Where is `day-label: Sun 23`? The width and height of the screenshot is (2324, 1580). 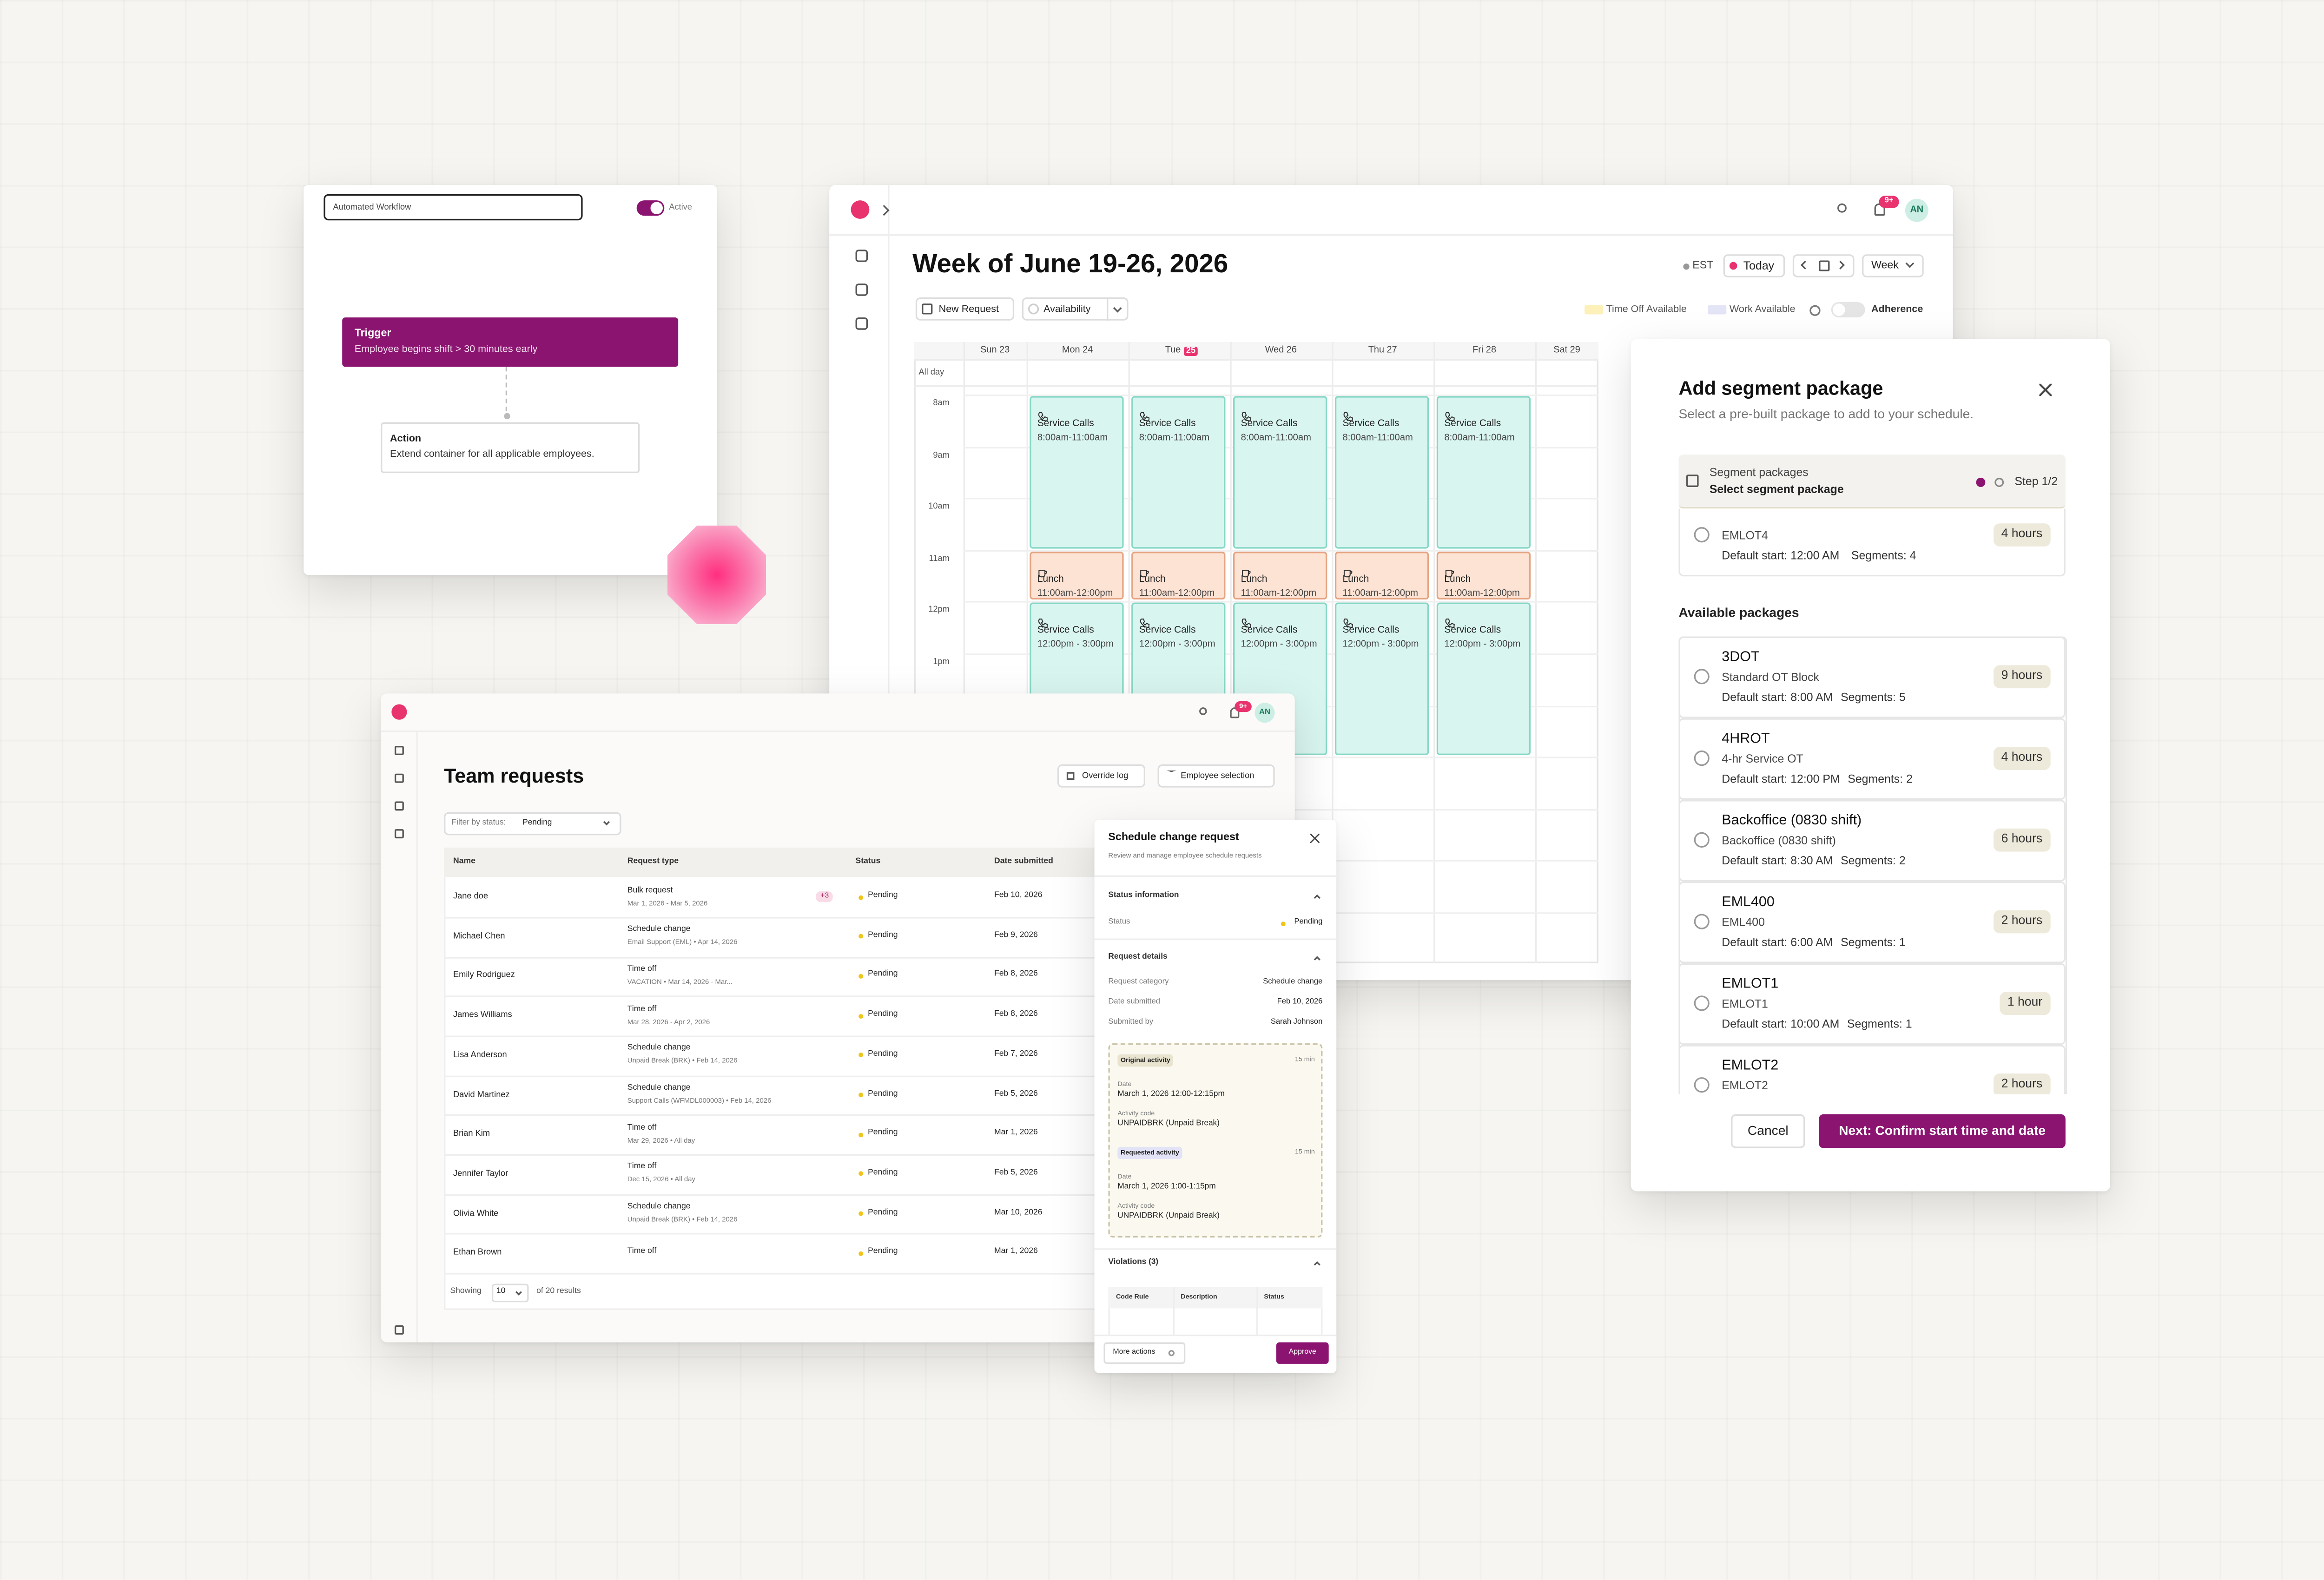
day-label: Sun 23 is located at coordinates (995, 351).